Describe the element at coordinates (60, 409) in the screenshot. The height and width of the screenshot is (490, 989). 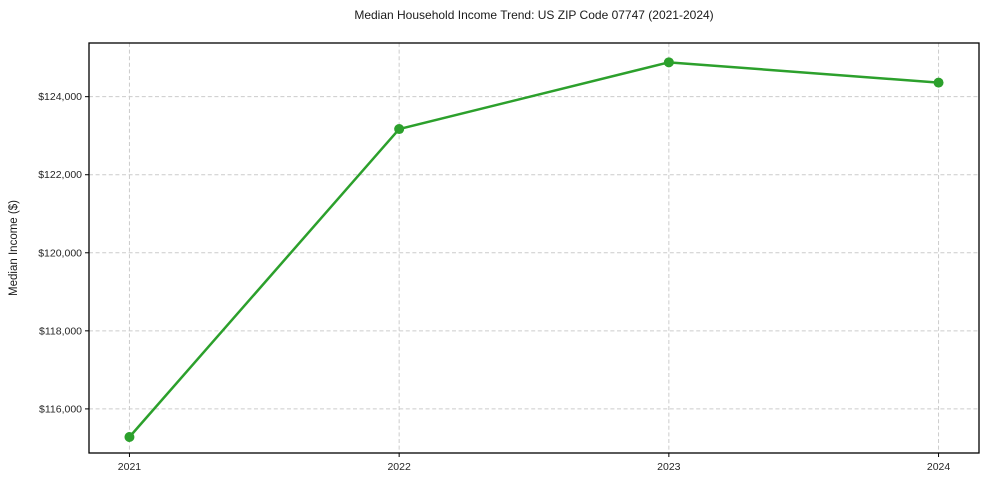
I see `y-tick-label: $116,000` at that location.